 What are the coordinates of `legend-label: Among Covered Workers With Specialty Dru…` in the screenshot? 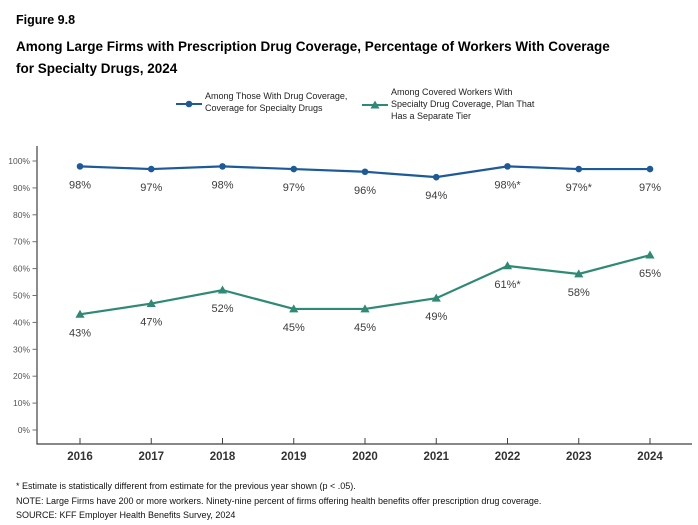 It's located at (463, 104).